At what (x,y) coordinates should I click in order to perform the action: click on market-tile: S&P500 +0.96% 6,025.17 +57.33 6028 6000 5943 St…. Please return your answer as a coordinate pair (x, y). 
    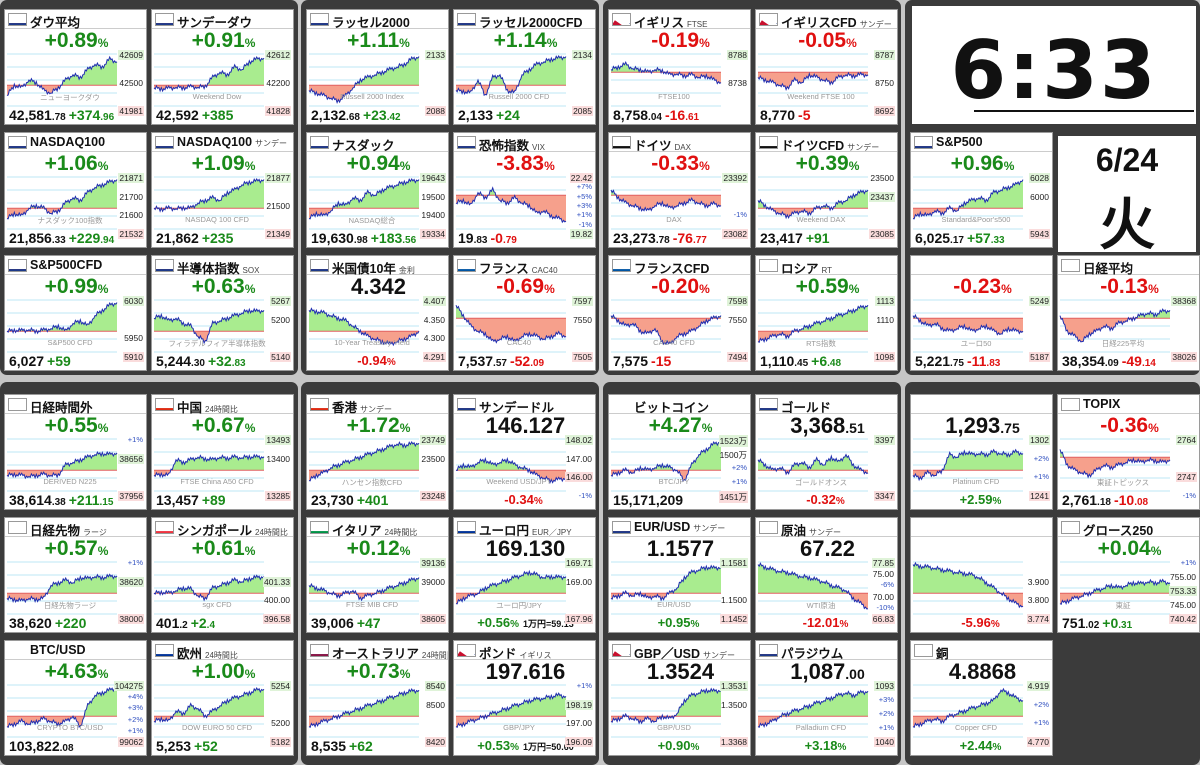
    Looking at the image, I should click on (981, 190).